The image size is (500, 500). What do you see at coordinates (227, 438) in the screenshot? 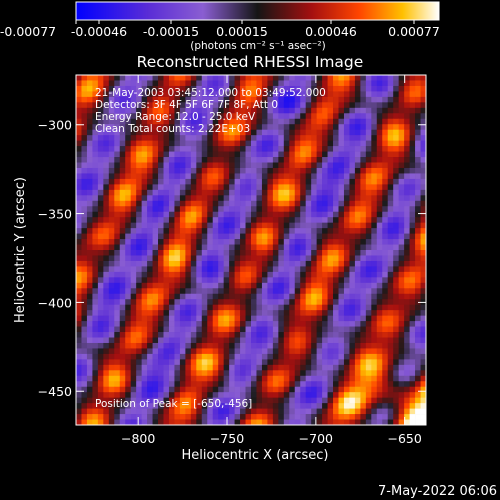
I see `x-tick-label: −750` at bounding box center [227, 438].